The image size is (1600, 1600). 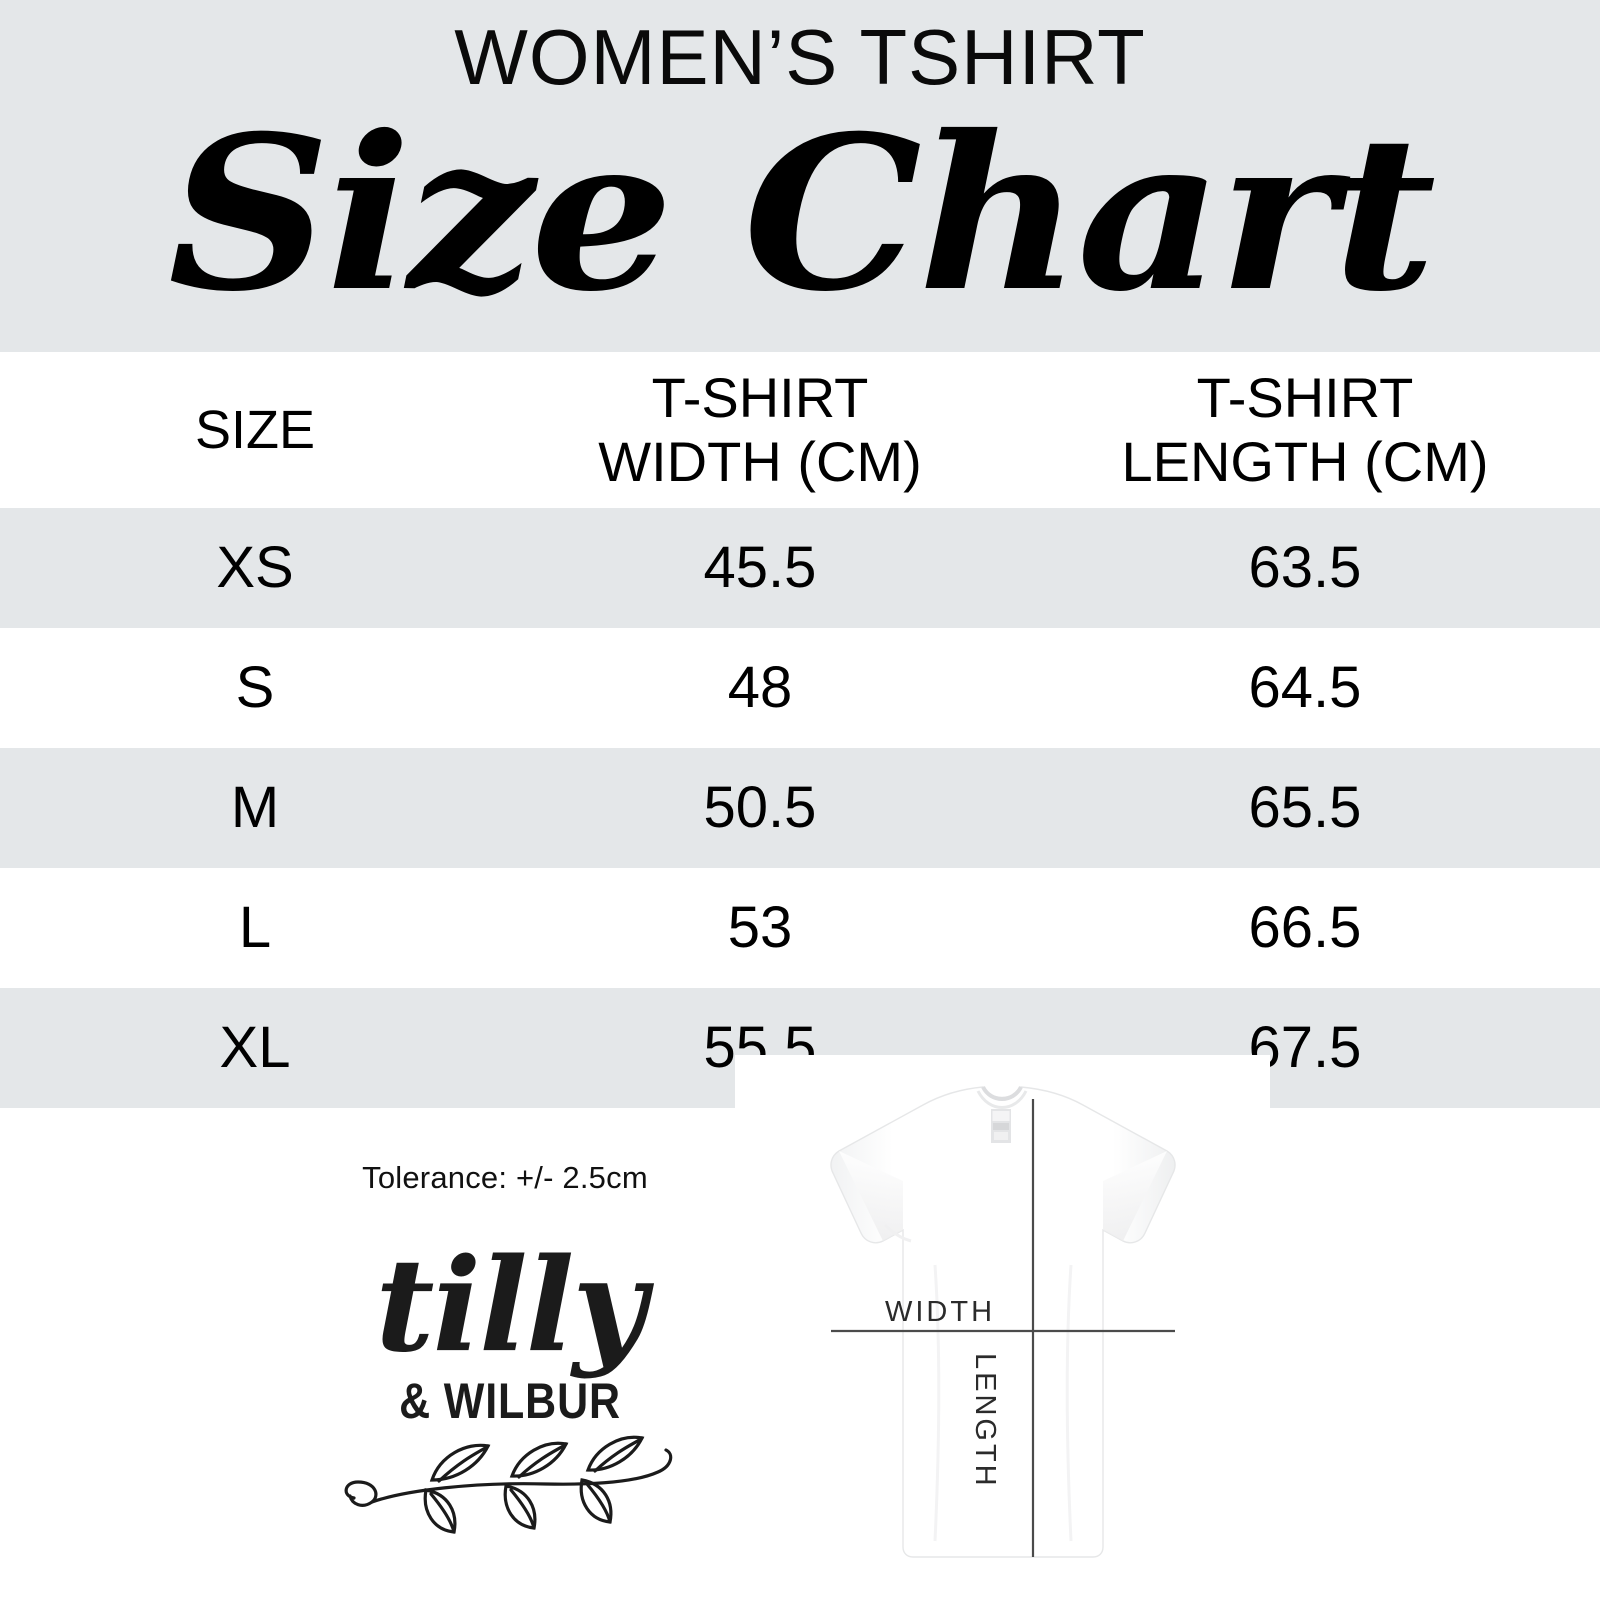 I want to click on table-row: S 48 64.5, so click(x=800, y=688).